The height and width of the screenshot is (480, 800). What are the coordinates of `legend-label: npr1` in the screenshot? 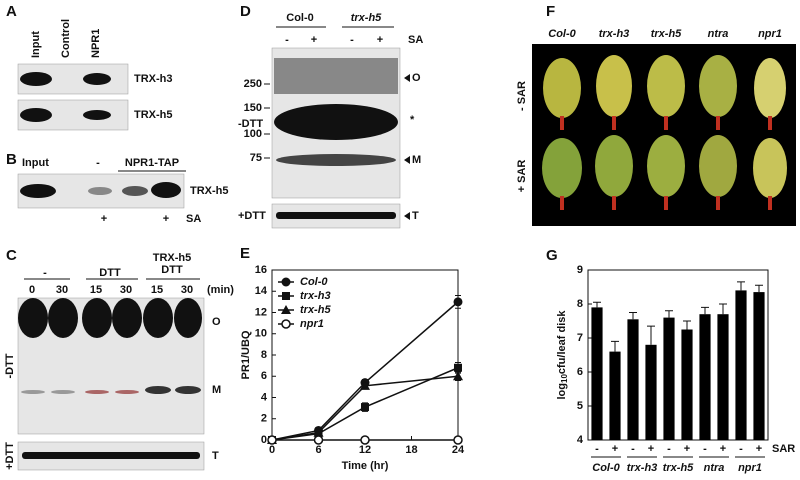 It's located at (312, 324).